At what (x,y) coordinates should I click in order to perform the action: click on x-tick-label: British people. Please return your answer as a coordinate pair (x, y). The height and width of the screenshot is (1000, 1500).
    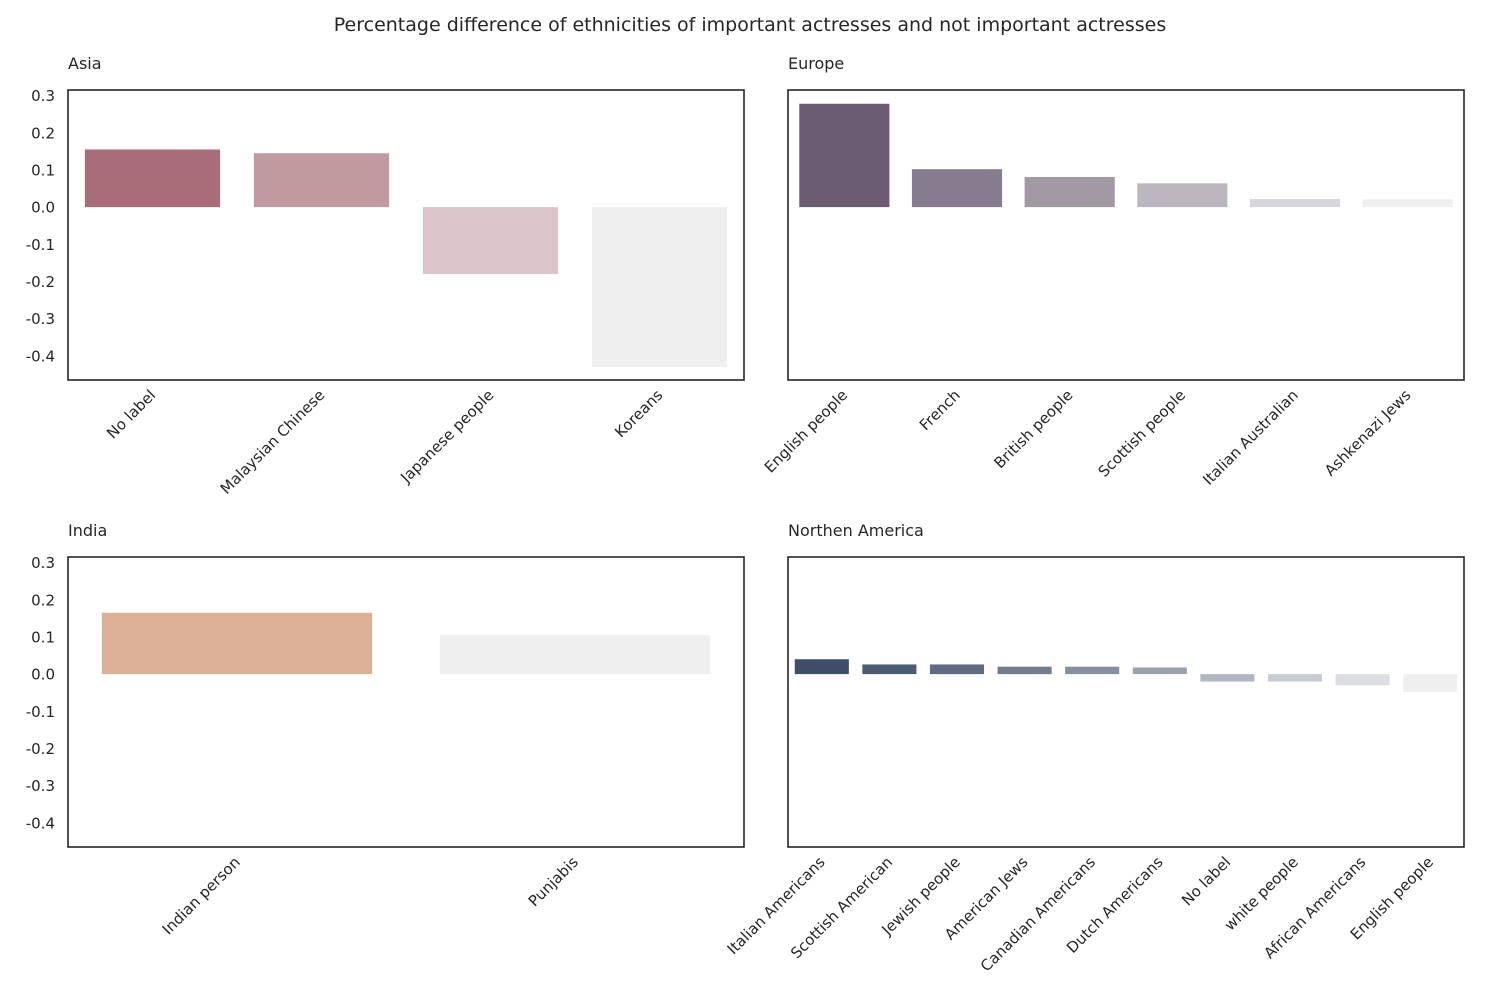
    Looking at the image, I should click on (1034, 429).